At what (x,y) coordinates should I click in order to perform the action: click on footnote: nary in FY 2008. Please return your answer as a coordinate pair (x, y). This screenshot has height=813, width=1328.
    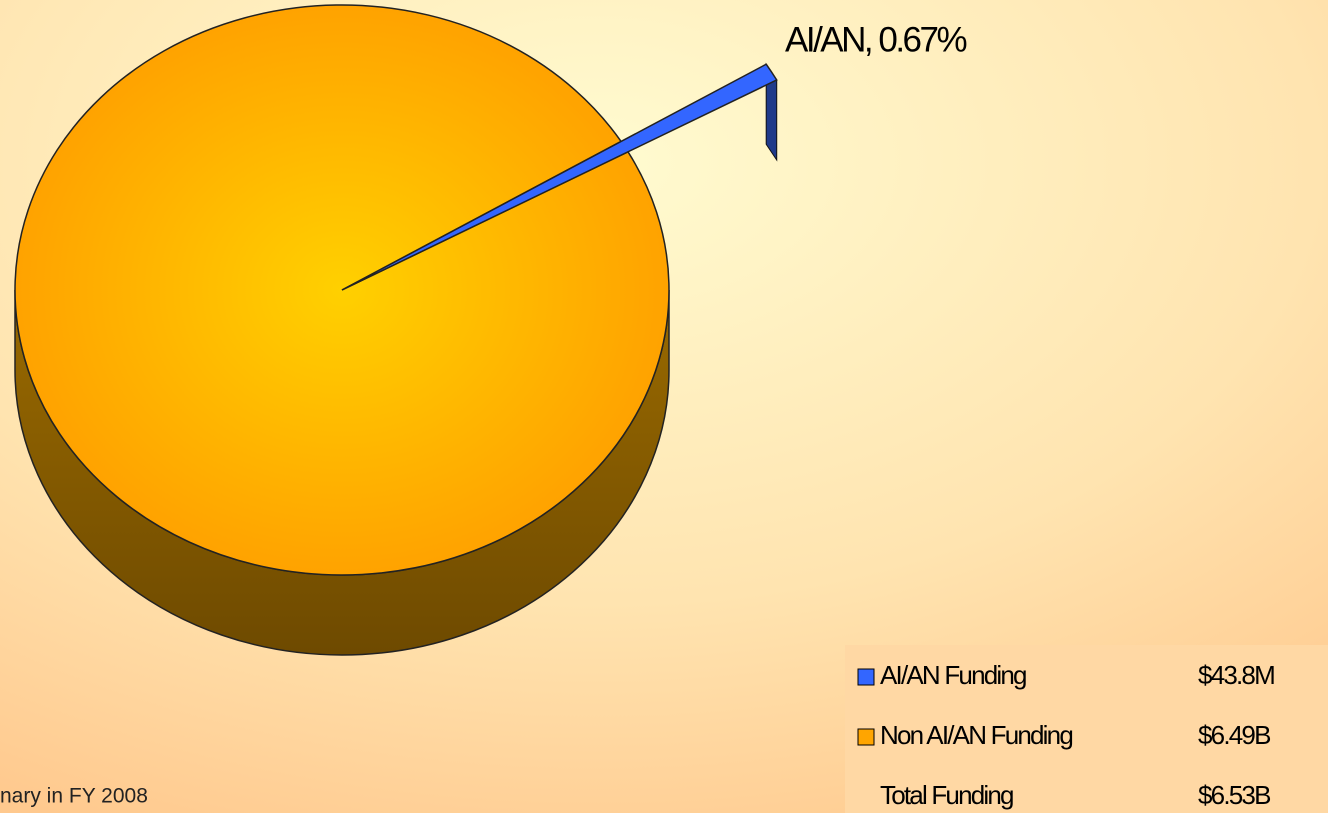
    Looking at the image, I should click on (74, 796).